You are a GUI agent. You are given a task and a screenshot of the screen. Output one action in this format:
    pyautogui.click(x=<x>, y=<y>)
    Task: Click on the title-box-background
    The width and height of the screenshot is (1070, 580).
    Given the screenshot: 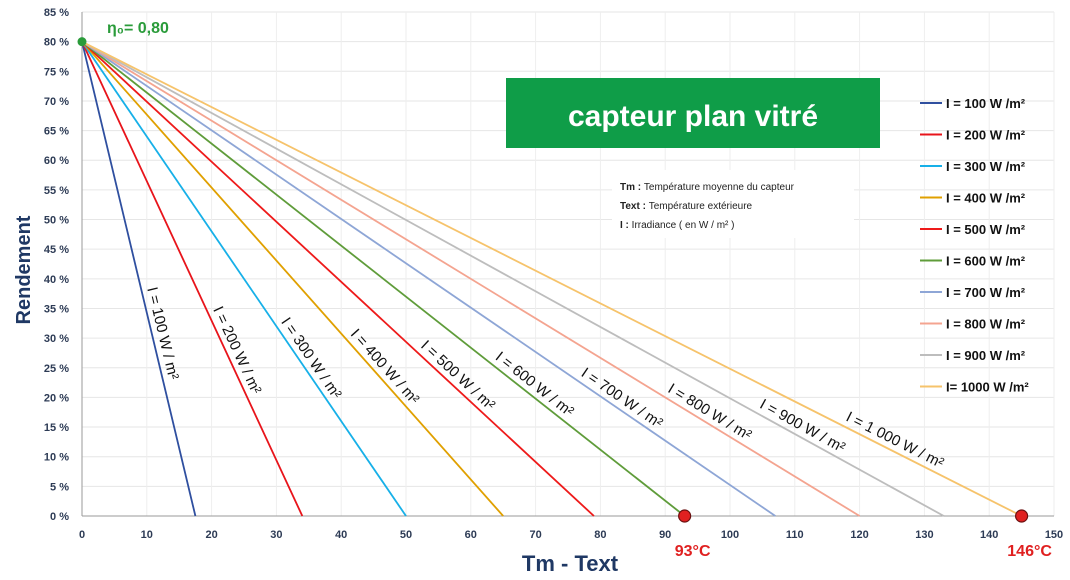 What is the action you would take?
    pyautogui.click(x=693, y=113)
    